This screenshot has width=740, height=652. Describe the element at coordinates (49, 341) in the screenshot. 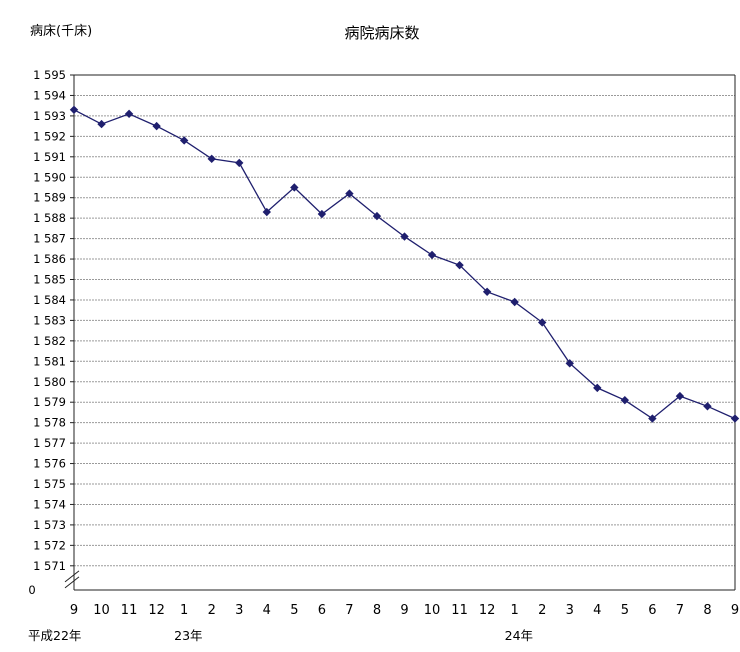

I see `y-tick-label: 1 582` at that location.